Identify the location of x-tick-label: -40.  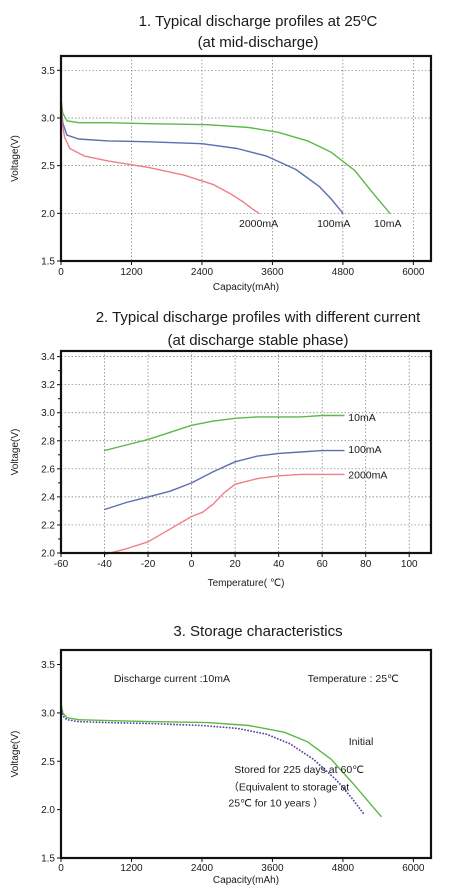
(104, 564).